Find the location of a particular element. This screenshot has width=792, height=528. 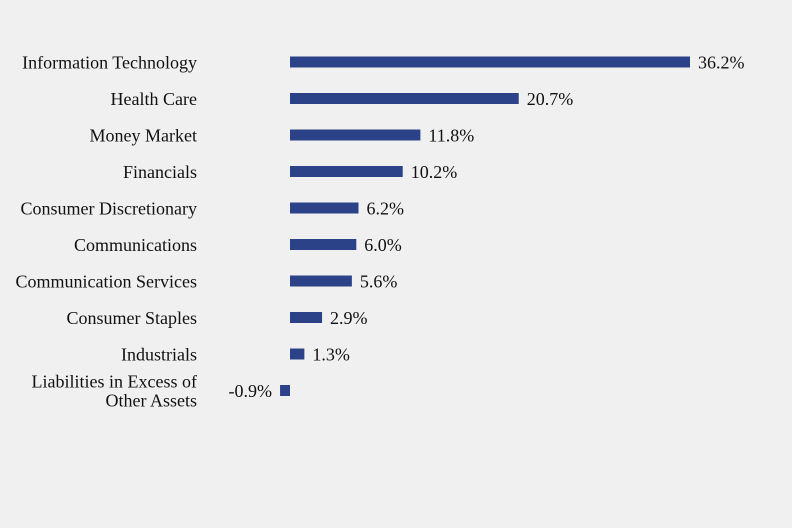

category-label: Industrials is located at coordinates (159, 354).